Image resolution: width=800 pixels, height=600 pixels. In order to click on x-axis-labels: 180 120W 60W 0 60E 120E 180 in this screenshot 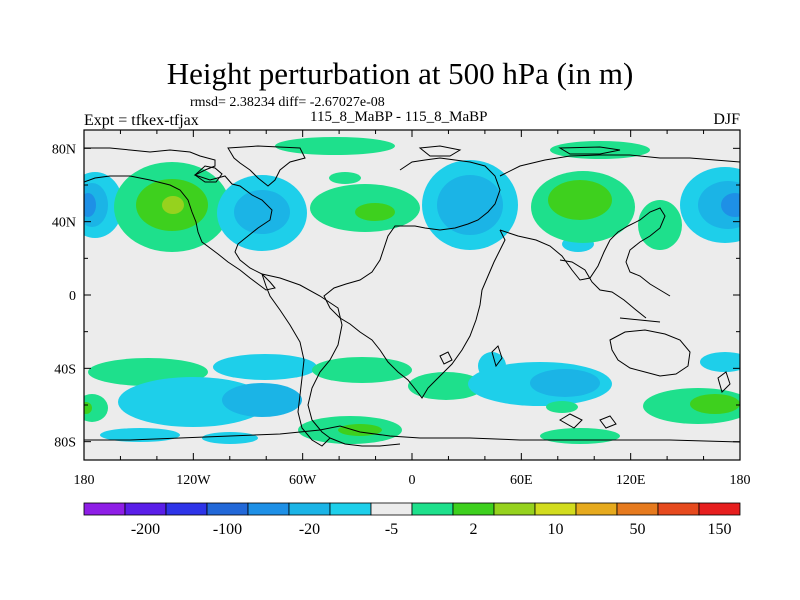, I will do `click(412, 480)`.